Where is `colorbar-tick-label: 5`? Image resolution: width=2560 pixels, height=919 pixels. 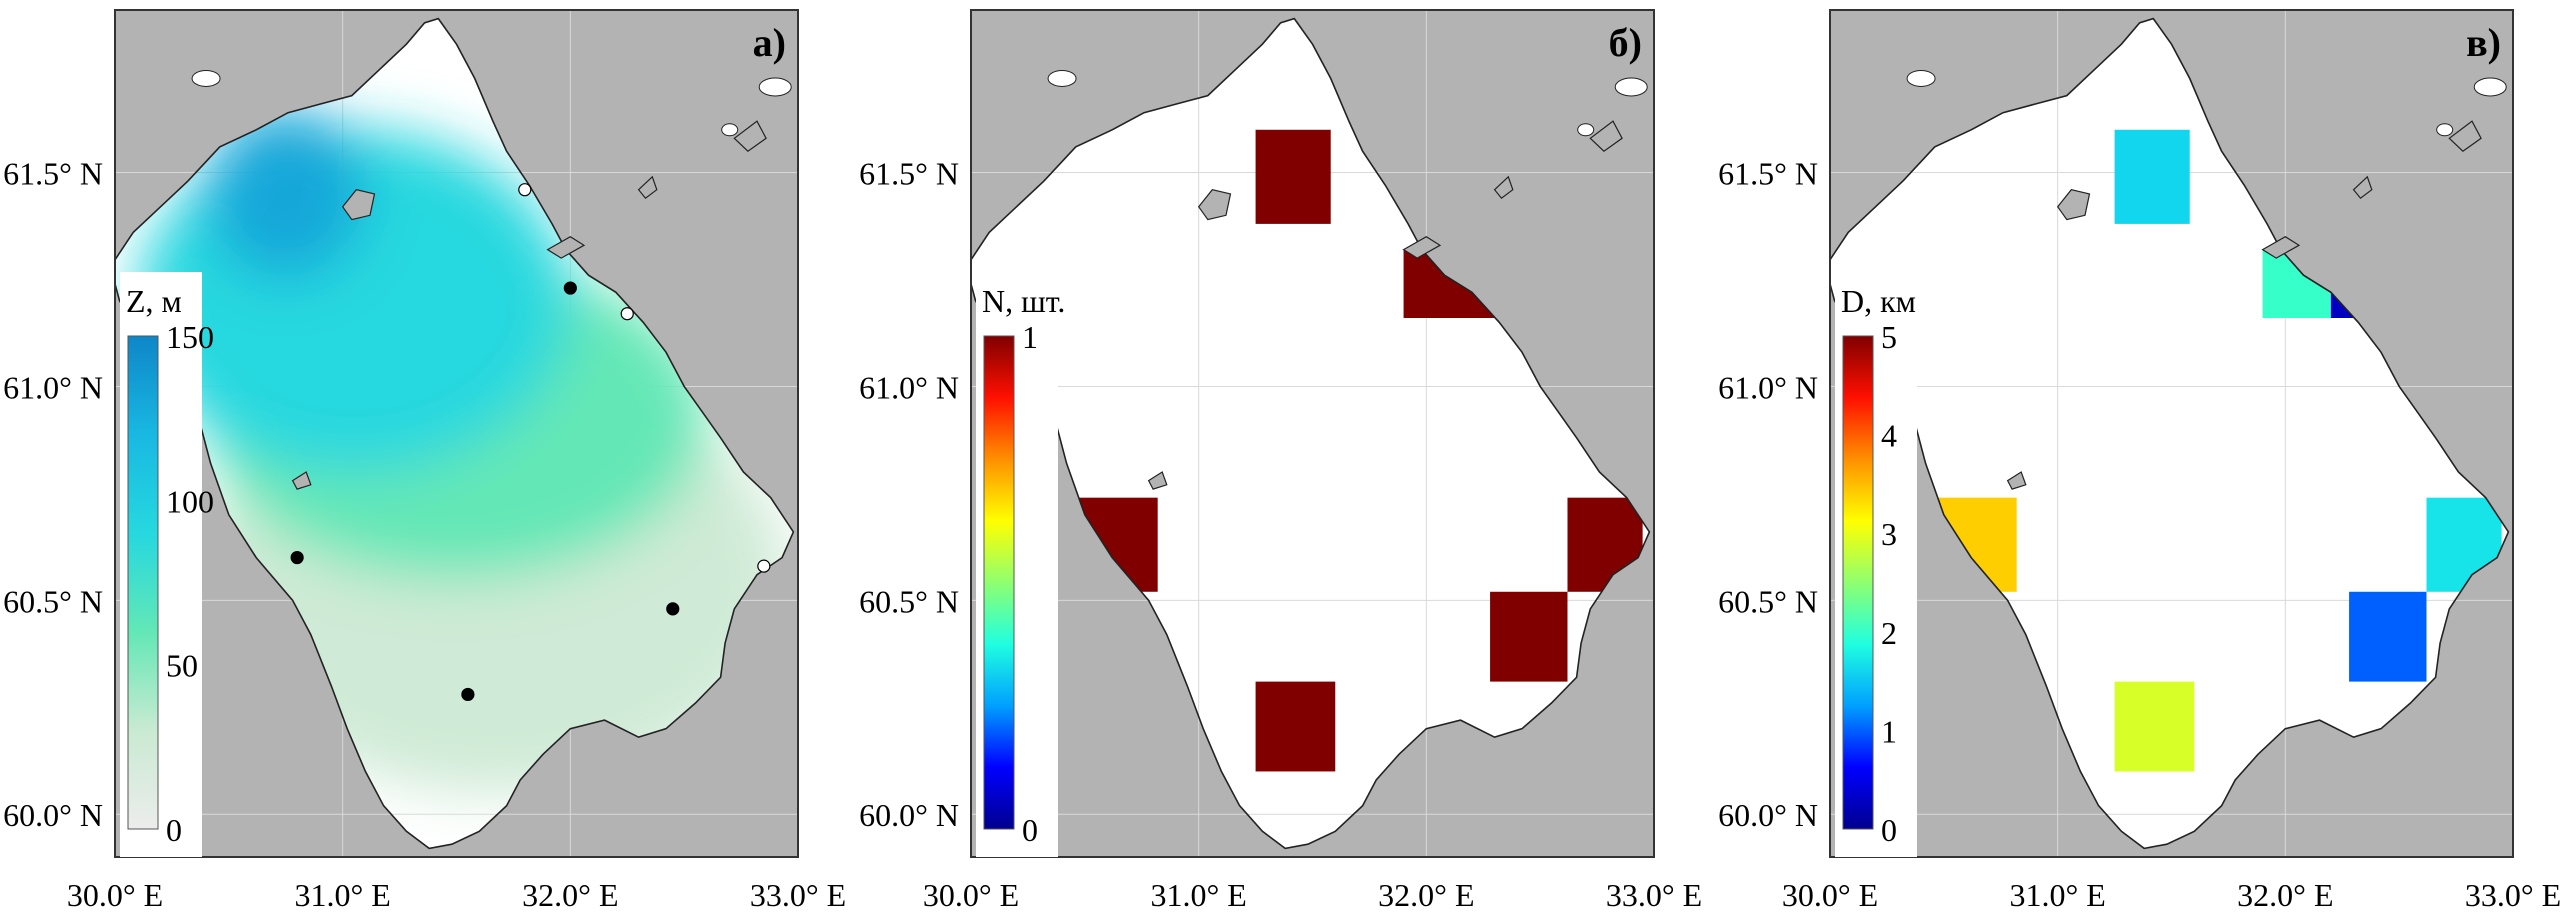 colorbar-tick-label: 5 is located at coordinates (1889, 337).